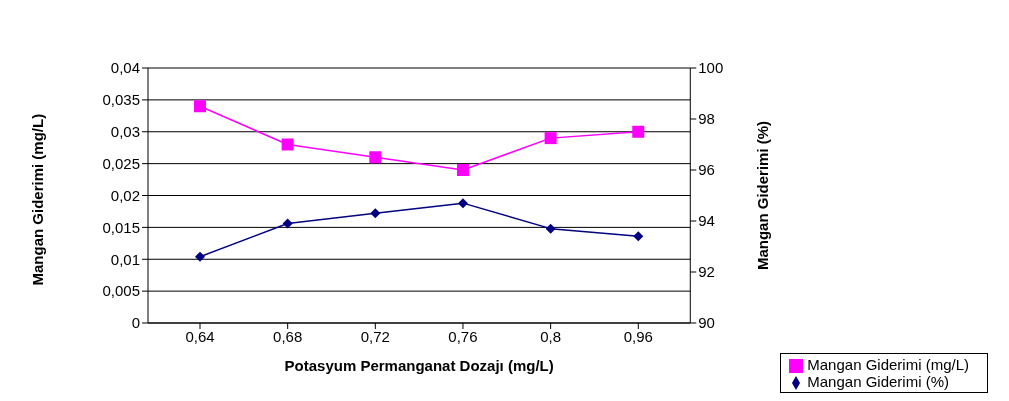  I want to click on y2-tick-label: 92, so click(706, 272).